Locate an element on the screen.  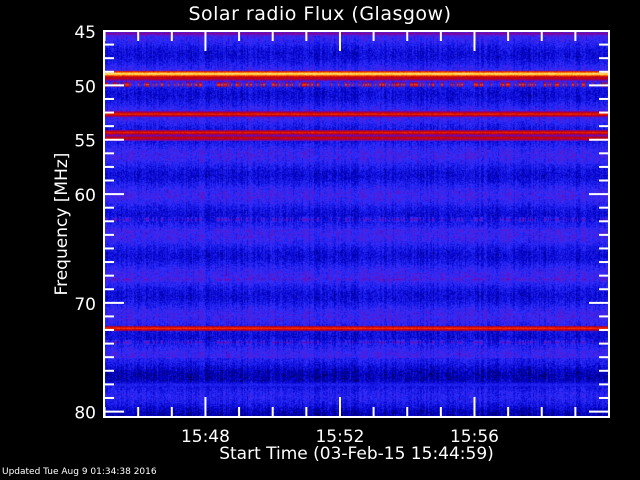
x-tick-label: 15:52 is located at coordinates (339, 437).